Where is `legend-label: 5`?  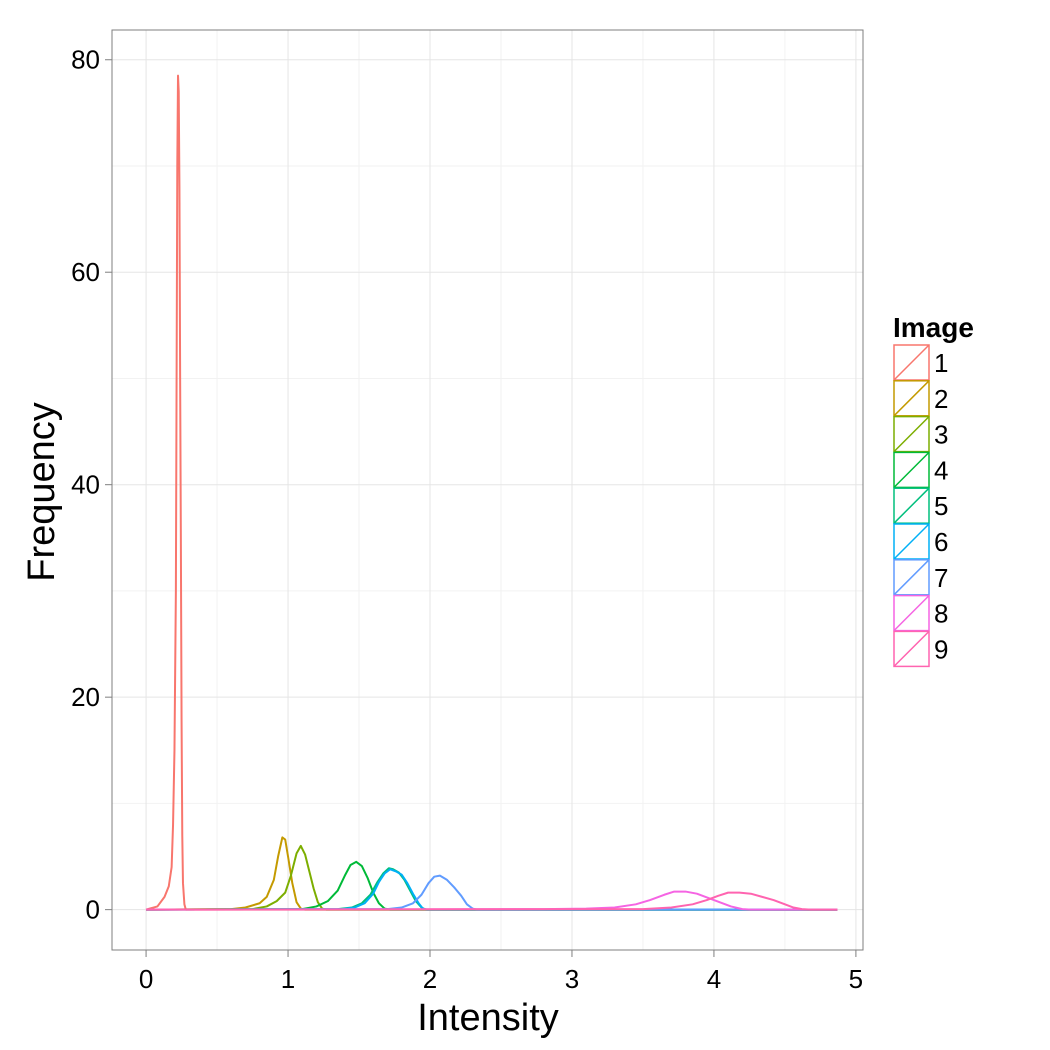
legend-label: 5 is located at coordinates (941, 506).